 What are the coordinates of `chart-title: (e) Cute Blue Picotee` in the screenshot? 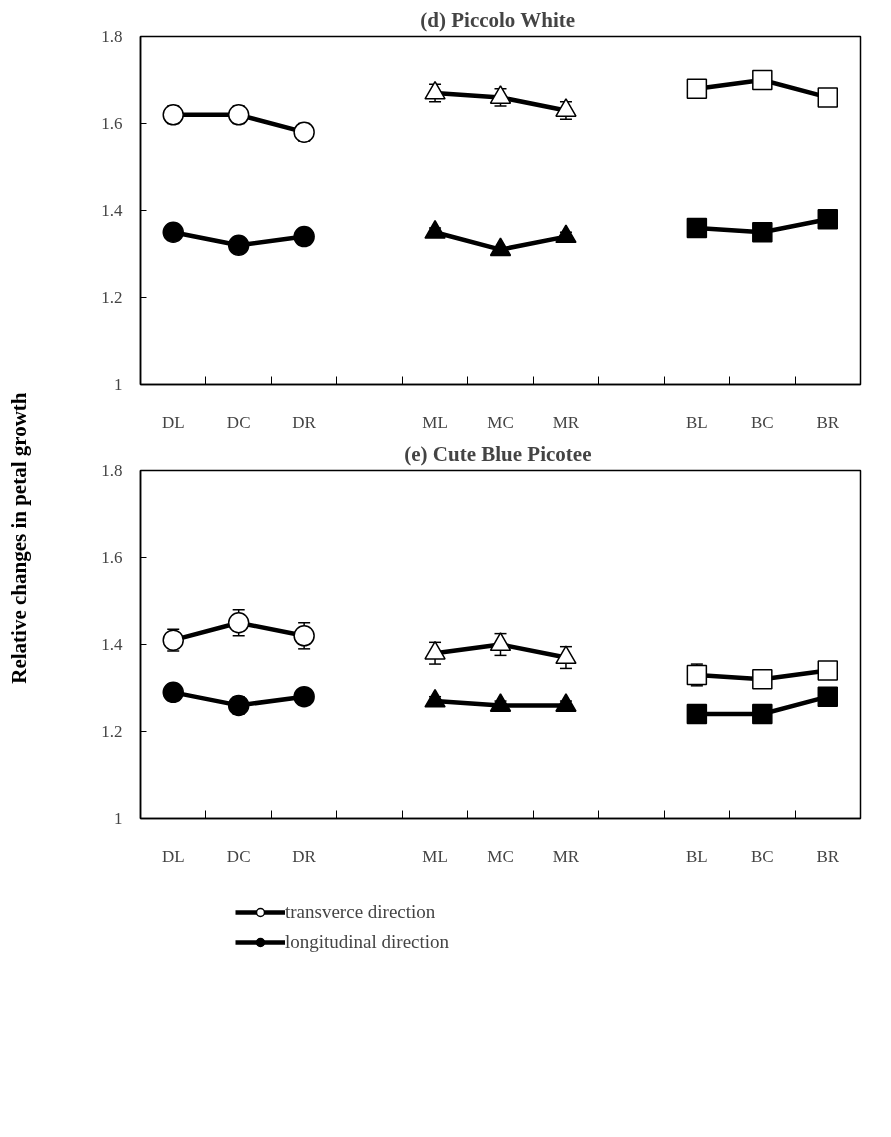 It's located at (498, 453).